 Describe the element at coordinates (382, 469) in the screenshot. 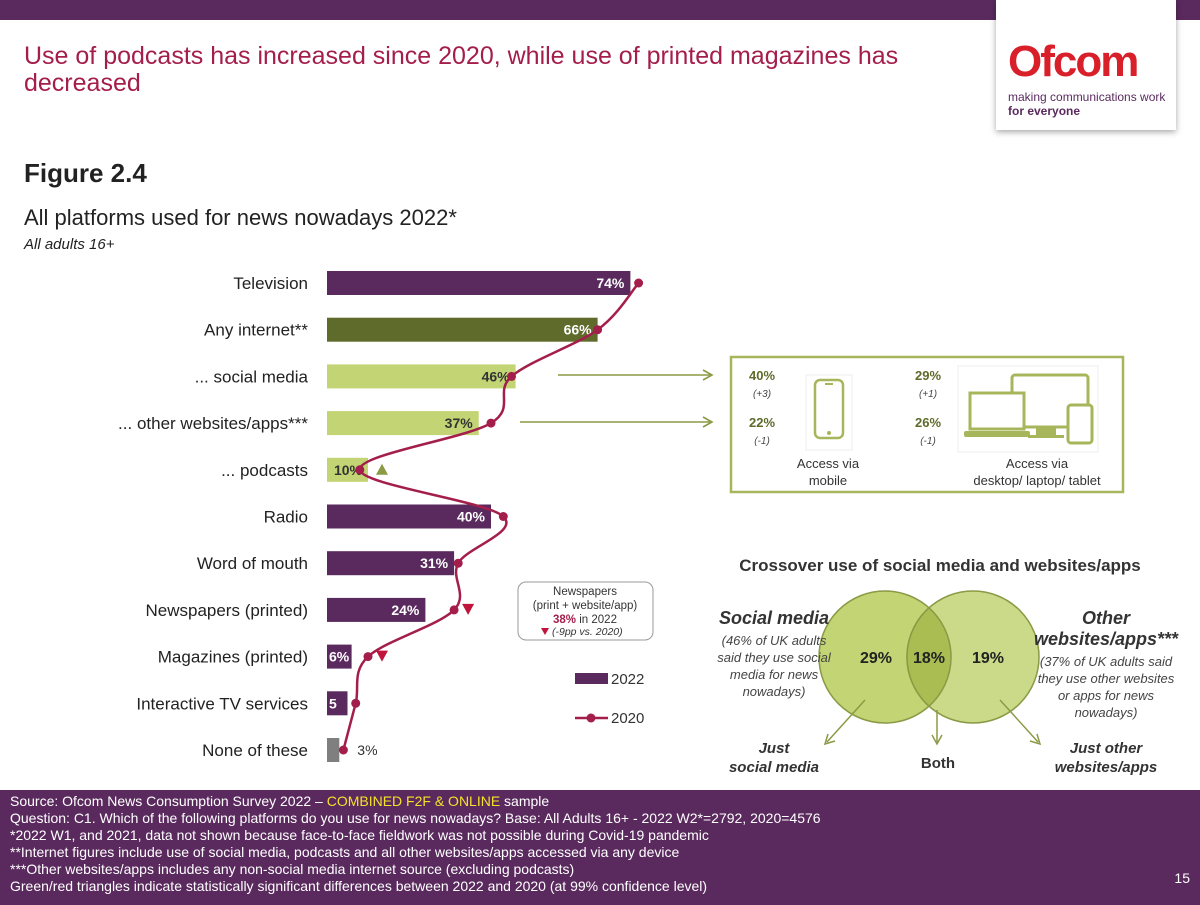

I see `up-triangle-icon` at that location.